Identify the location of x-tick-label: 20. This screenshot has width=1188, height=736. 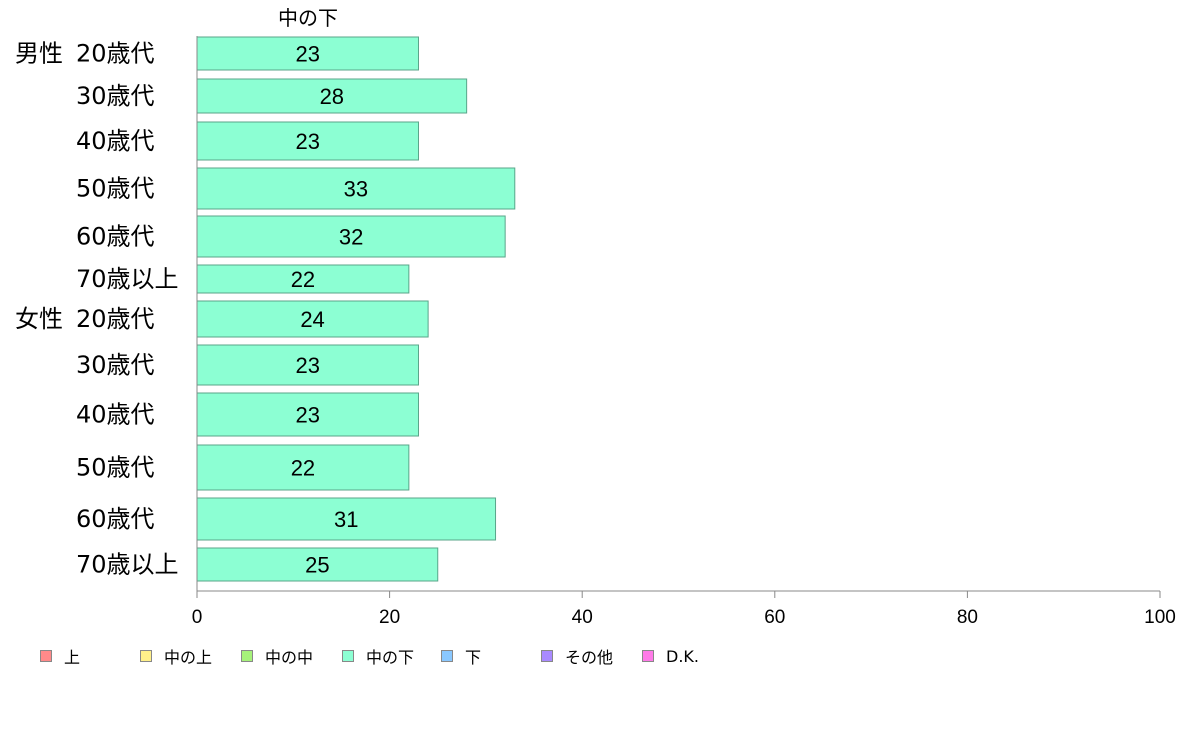
(389, 617).